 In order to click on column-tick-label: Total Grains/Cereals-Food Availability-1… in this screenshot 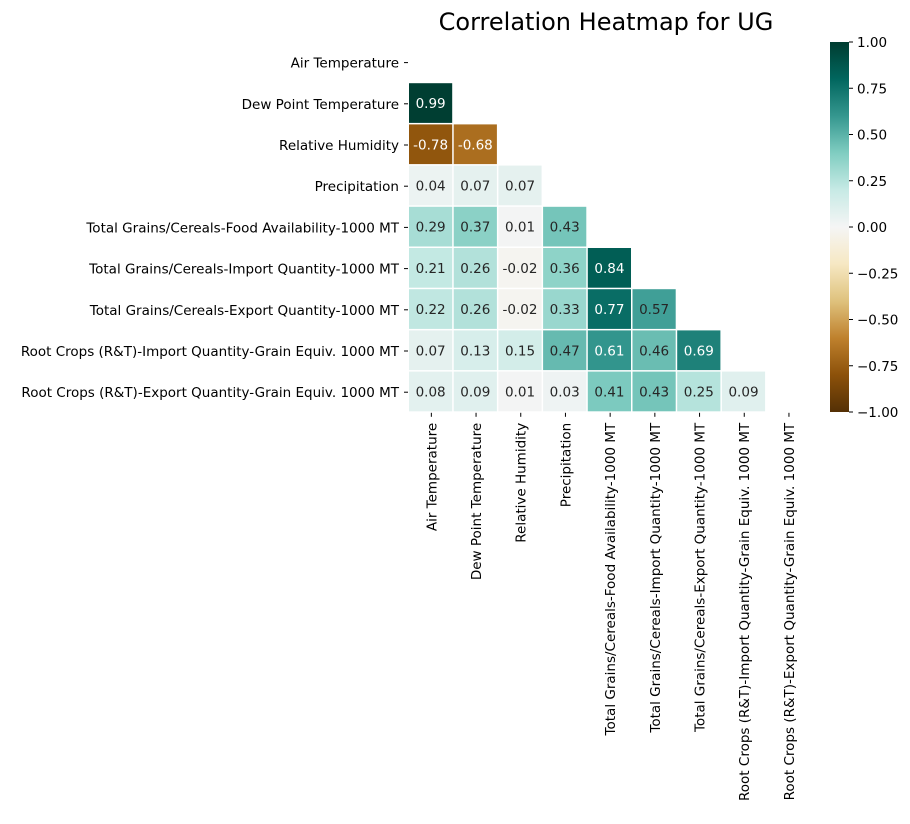, I will do `click(611, 579)`.